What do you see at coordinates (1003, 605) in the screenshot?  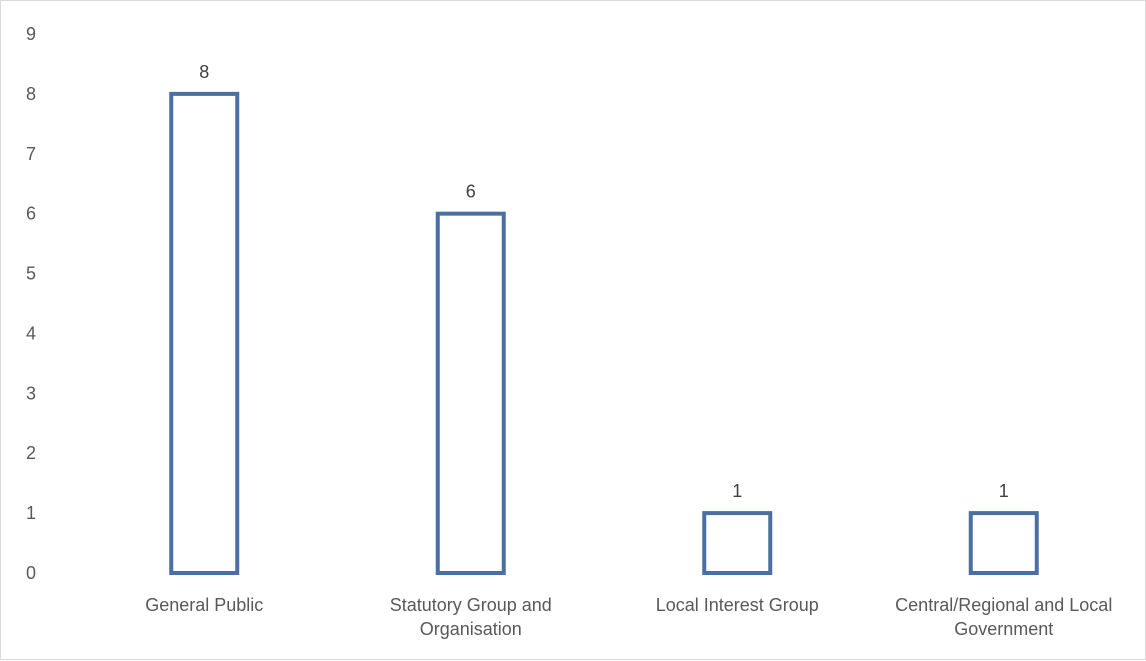 I see `category-label-3-line-0: Central/Regional and Local` at bounding box center [1003, 605].